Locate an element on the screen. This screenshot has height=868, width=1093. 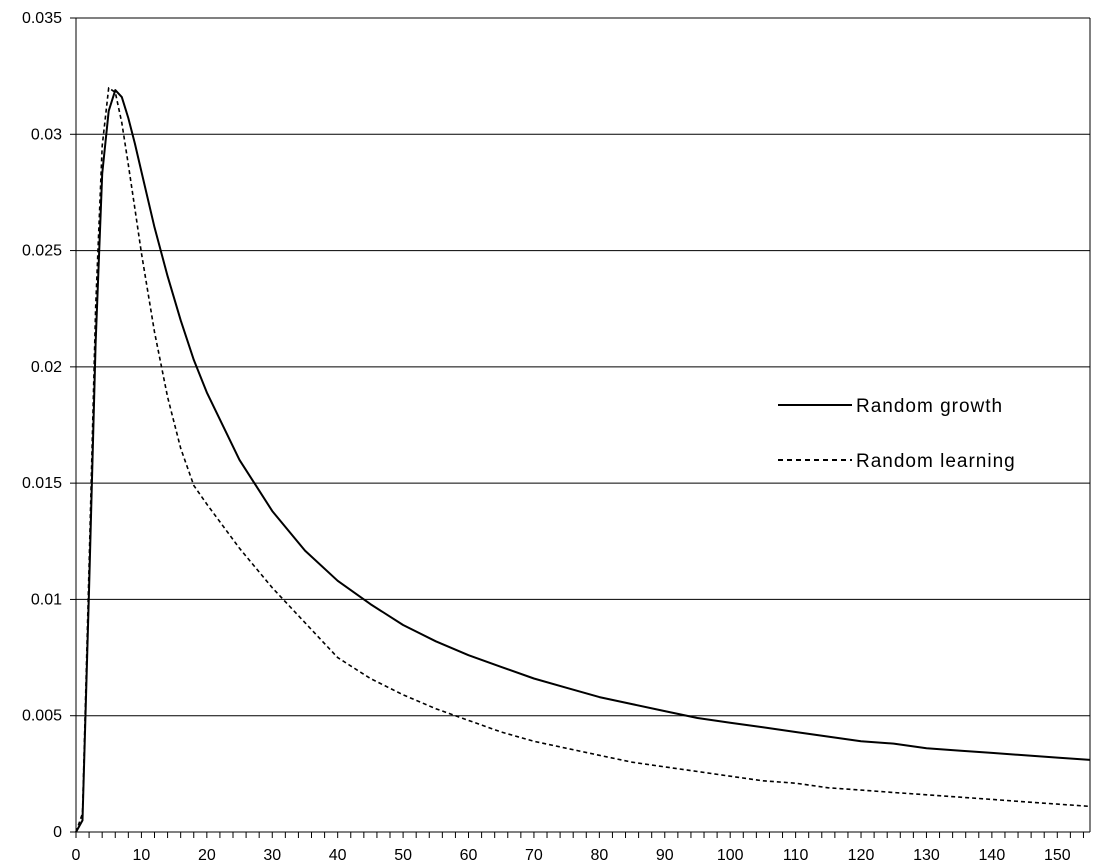
x-tick-label: 120 is located at coordinates (861, 855).